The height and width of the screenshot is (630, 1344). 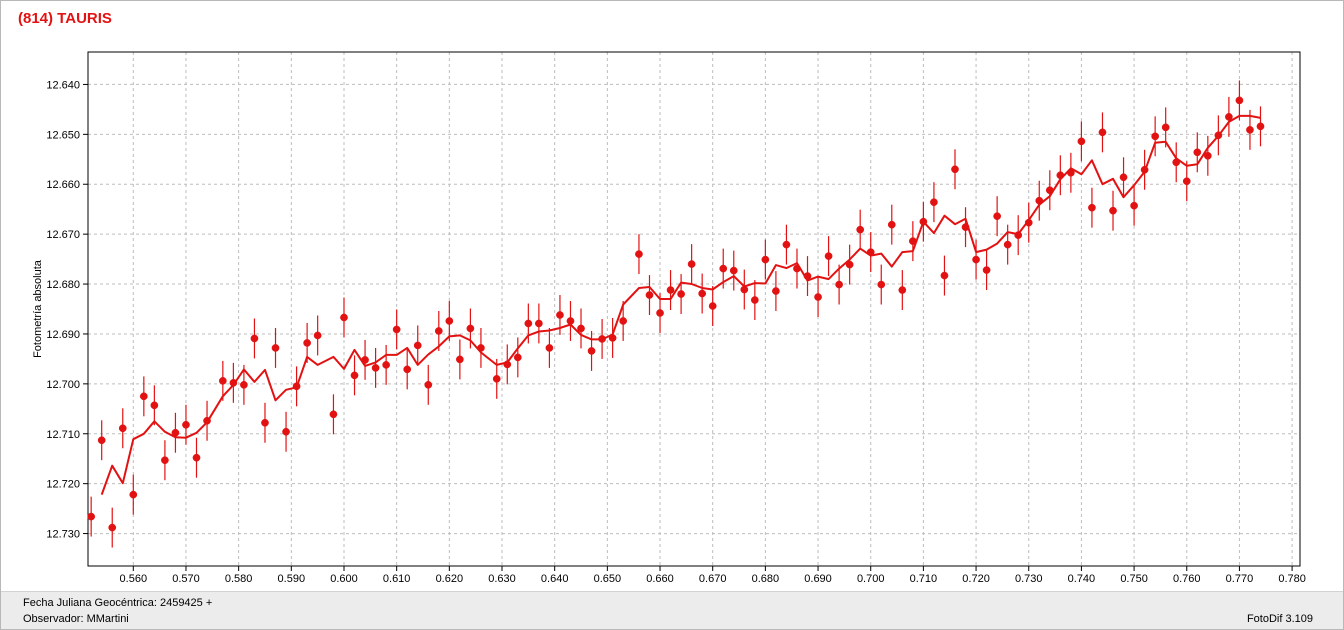 I want to click on x-tick-label: 0.700, so click(x=871, y=579).